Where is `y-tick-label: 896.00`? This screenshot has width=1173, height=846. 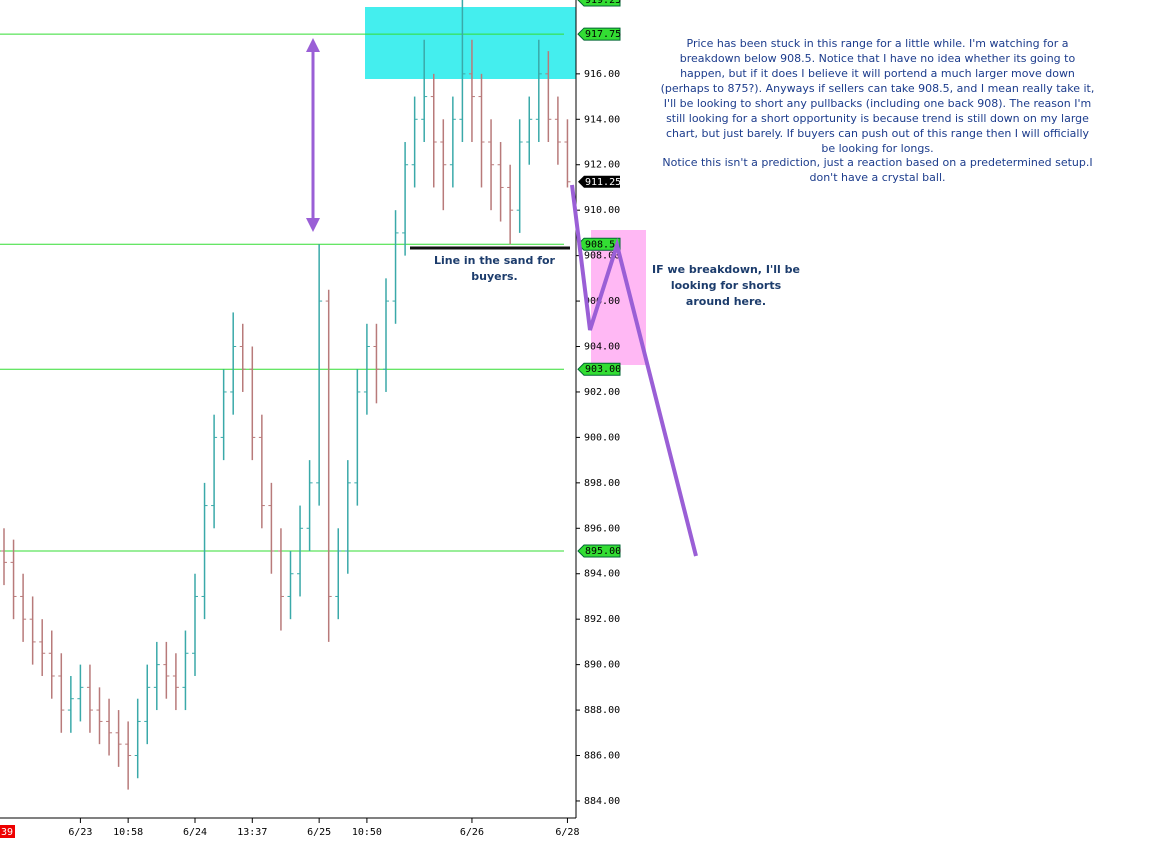 y-tick-label: 896.00 is located at coordinates (602, 528).